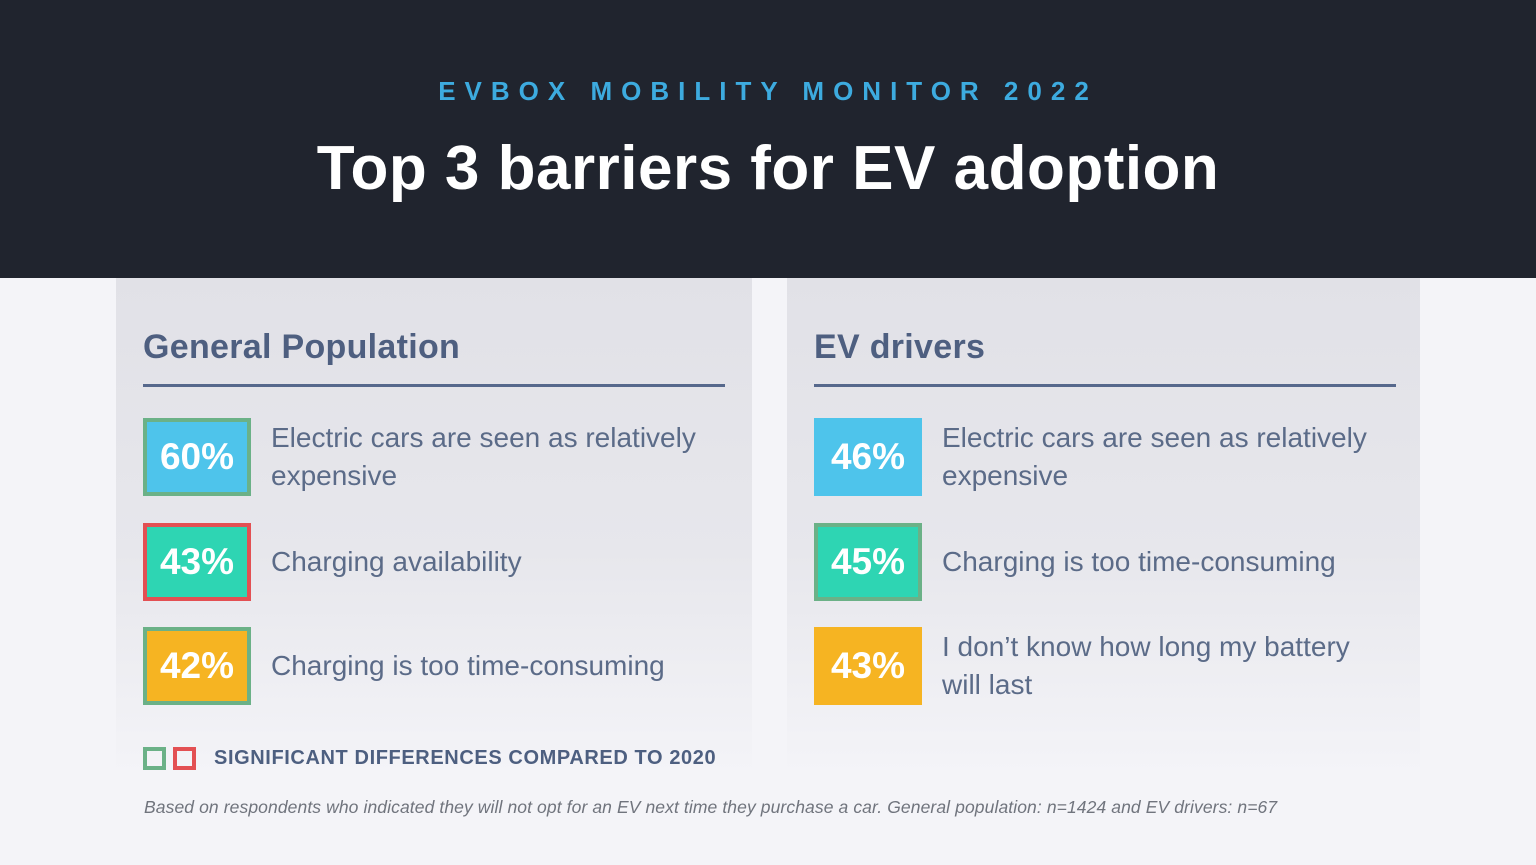 This screenshot has height=865, width=1536. Describe the element at coordinates (154, 758) in the screenshot. I see `green-square-icon` at that location.